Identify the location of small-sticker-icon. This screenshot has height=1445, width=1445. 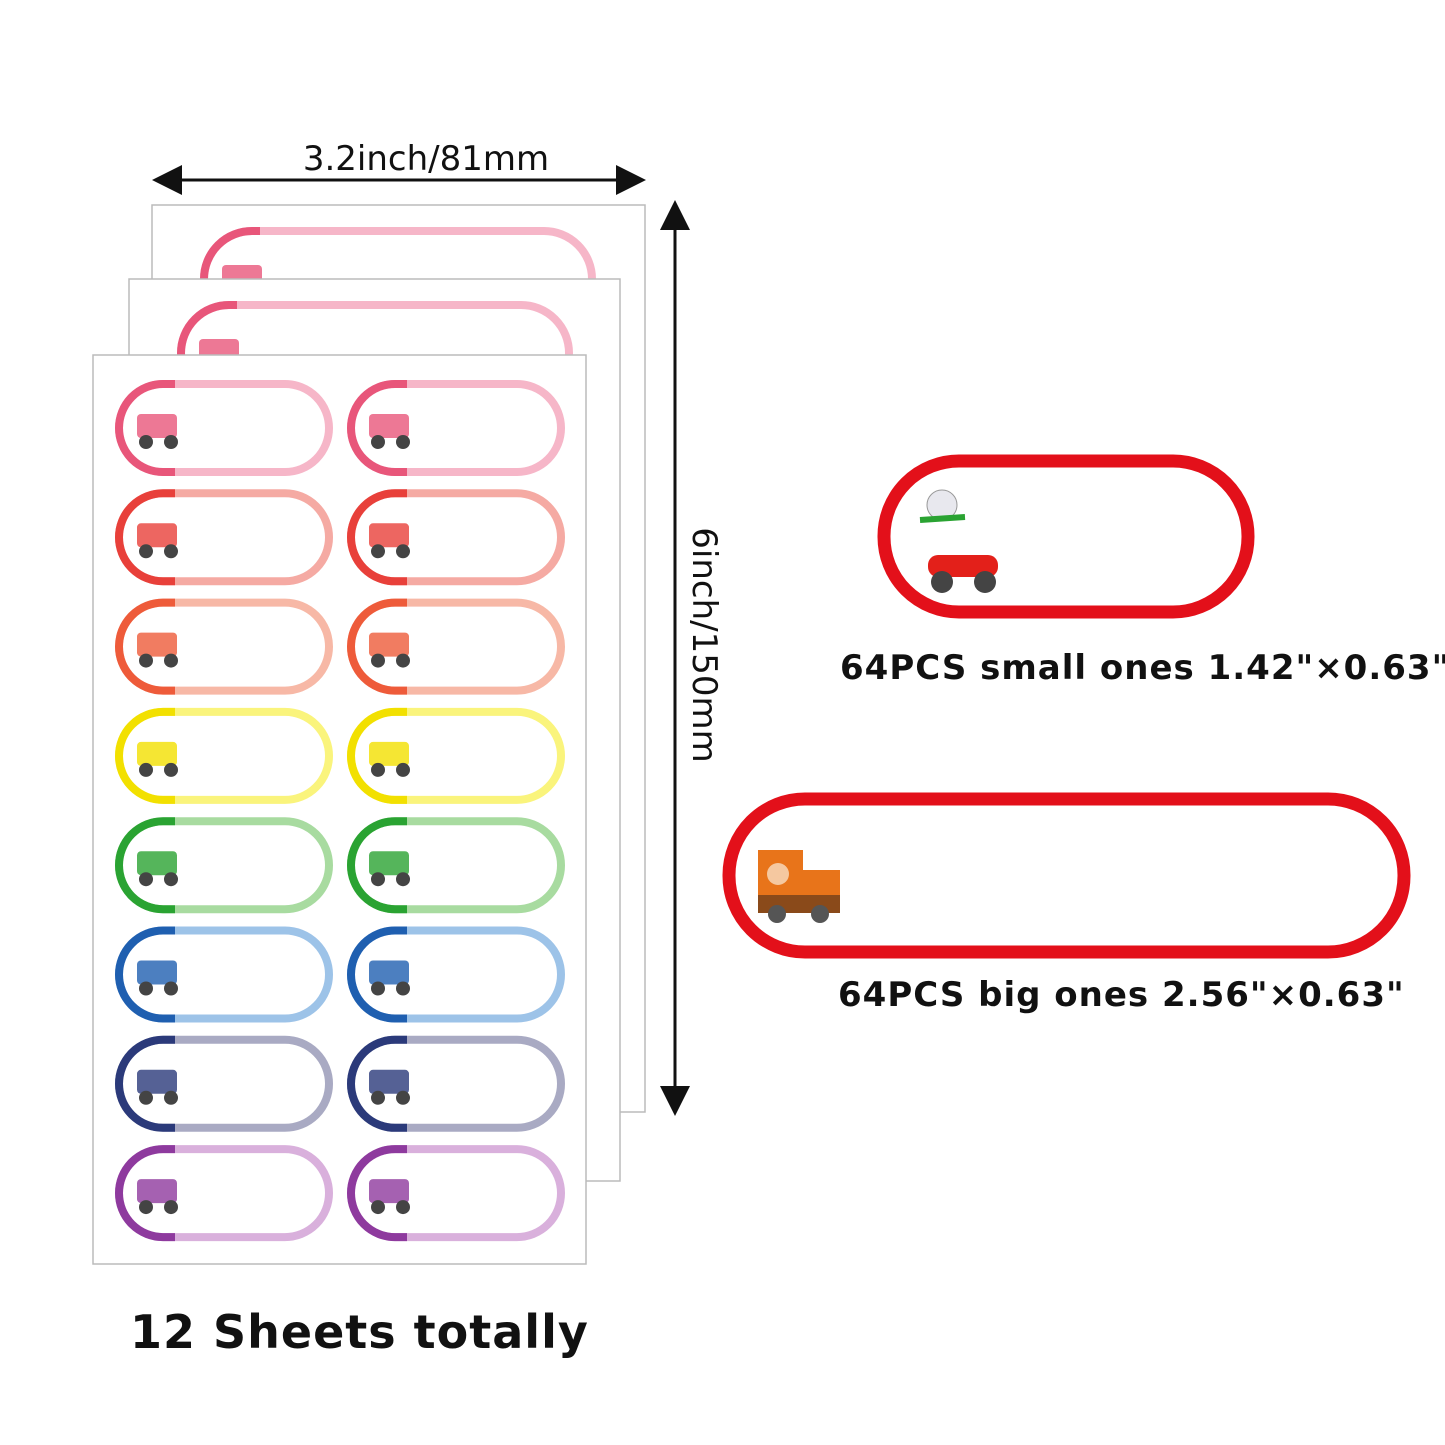
(958, 541).